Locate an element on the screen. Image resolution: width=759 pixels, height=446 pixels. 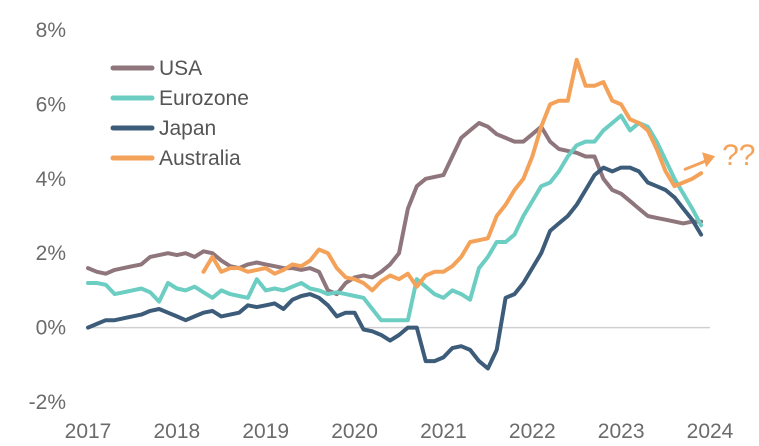
x-tick-label: 2019 is located at coordinates (265, 431).